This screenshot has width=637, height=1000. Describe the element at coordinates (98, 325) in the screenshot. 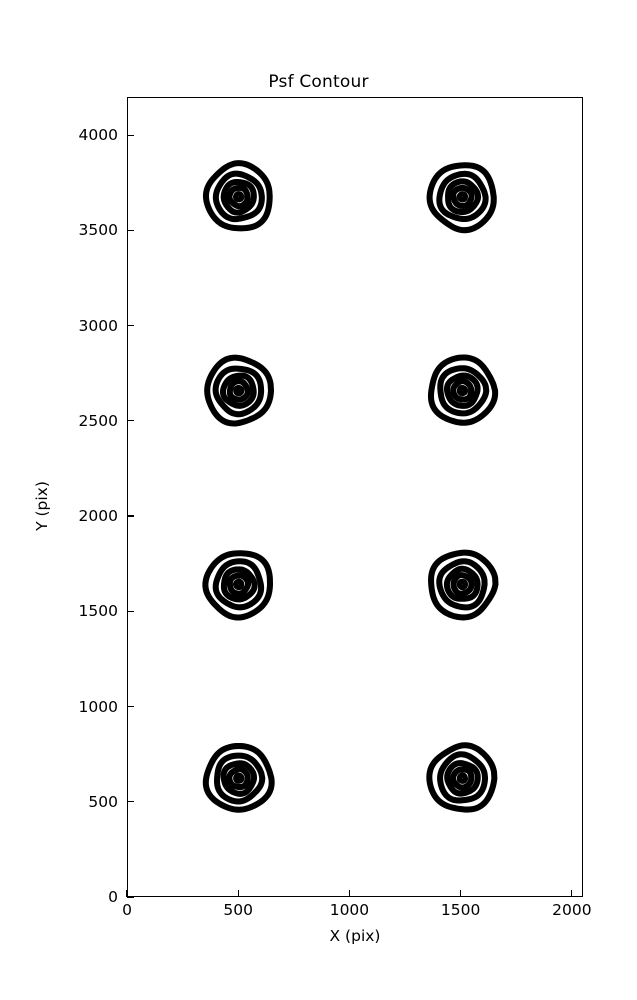

I see `y-axis-tick-label: 3000` at that location.